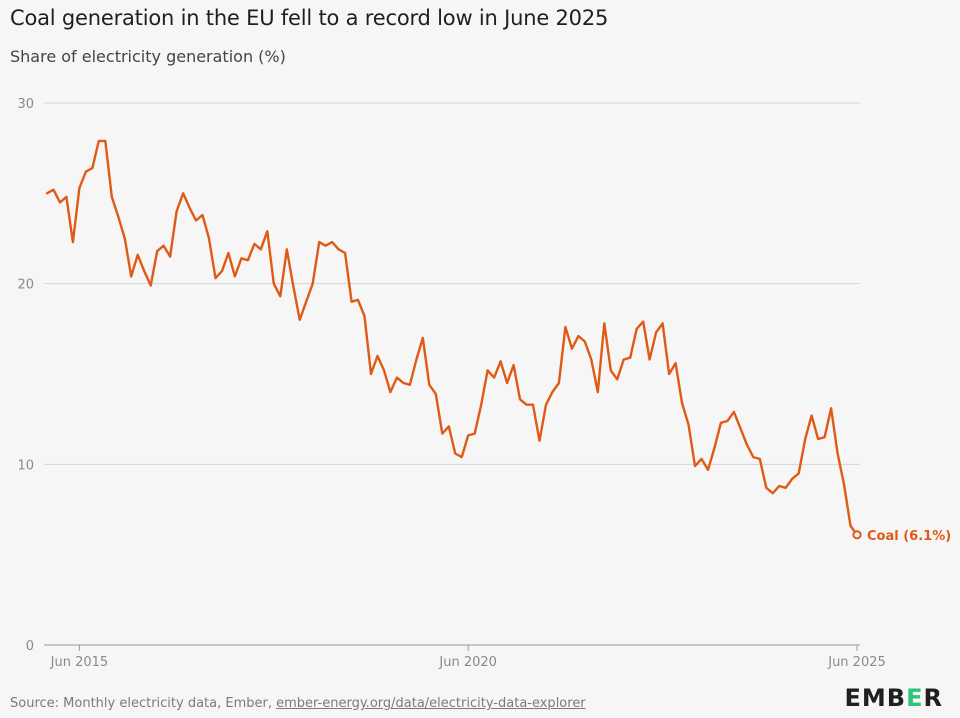 The width and height of the screenshot is (960, 718). I want to click on x-tick-label-0: Jun 2015, so click(79, 662).